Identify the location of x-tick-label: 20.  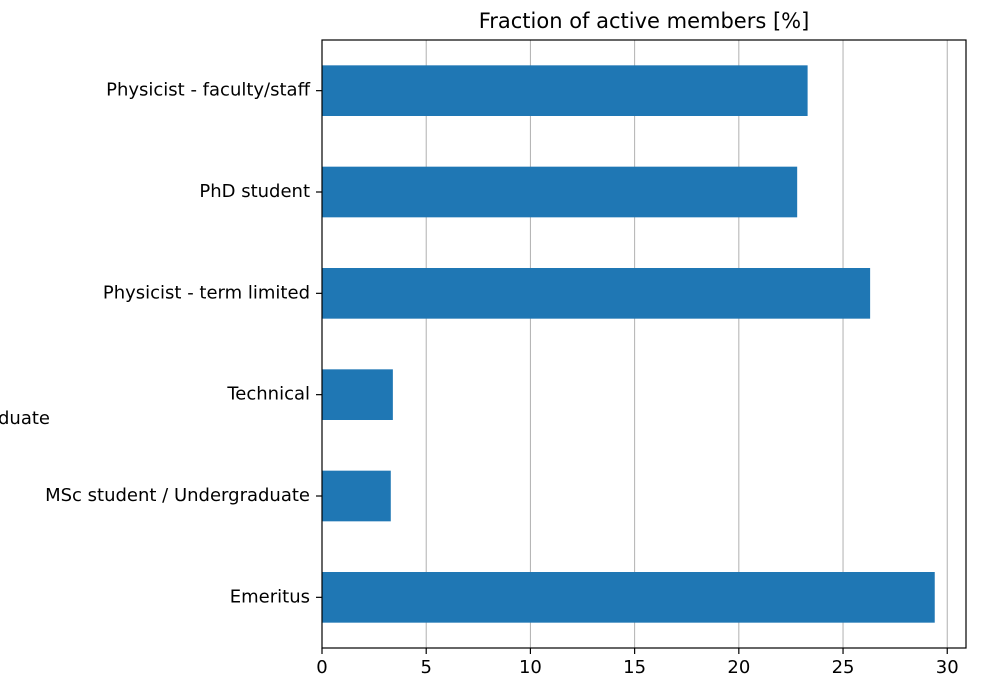
(738, 667).